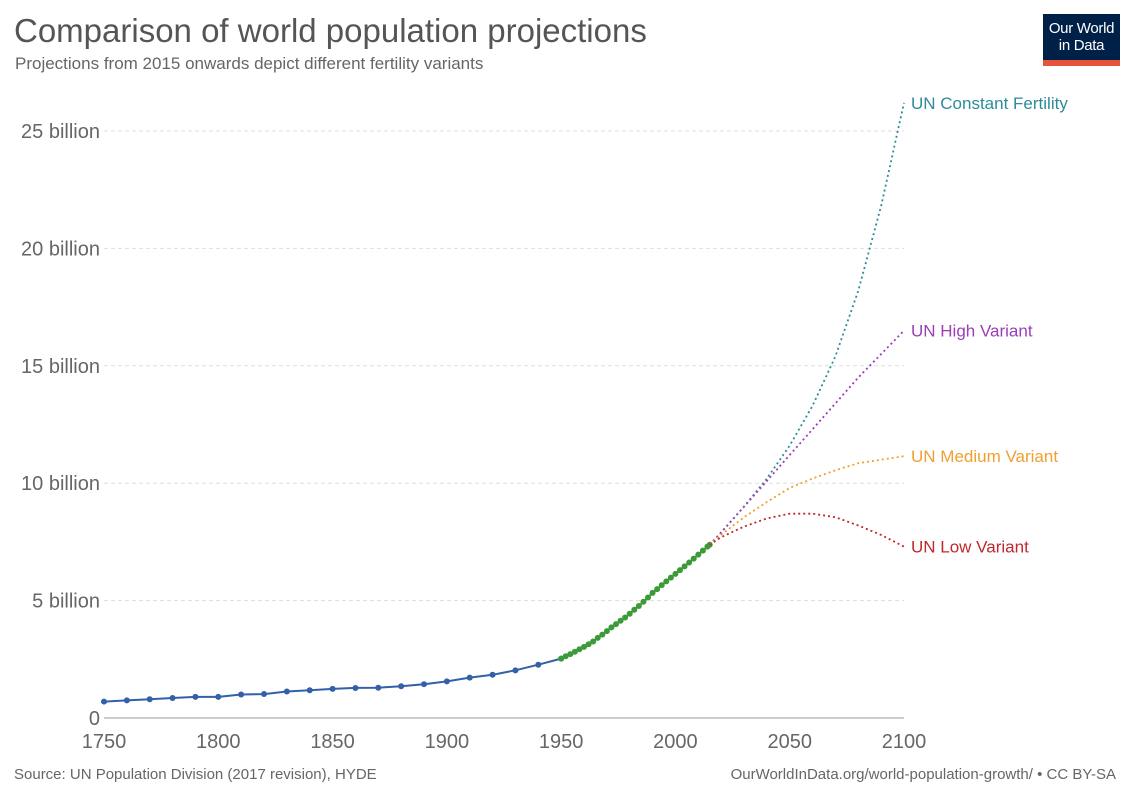 The height and width of the screenshot is (802, 1137). Describe the element at coordinates (66, 602) in the screenshot. I see `y-tick-label: 5 billion` at that location.